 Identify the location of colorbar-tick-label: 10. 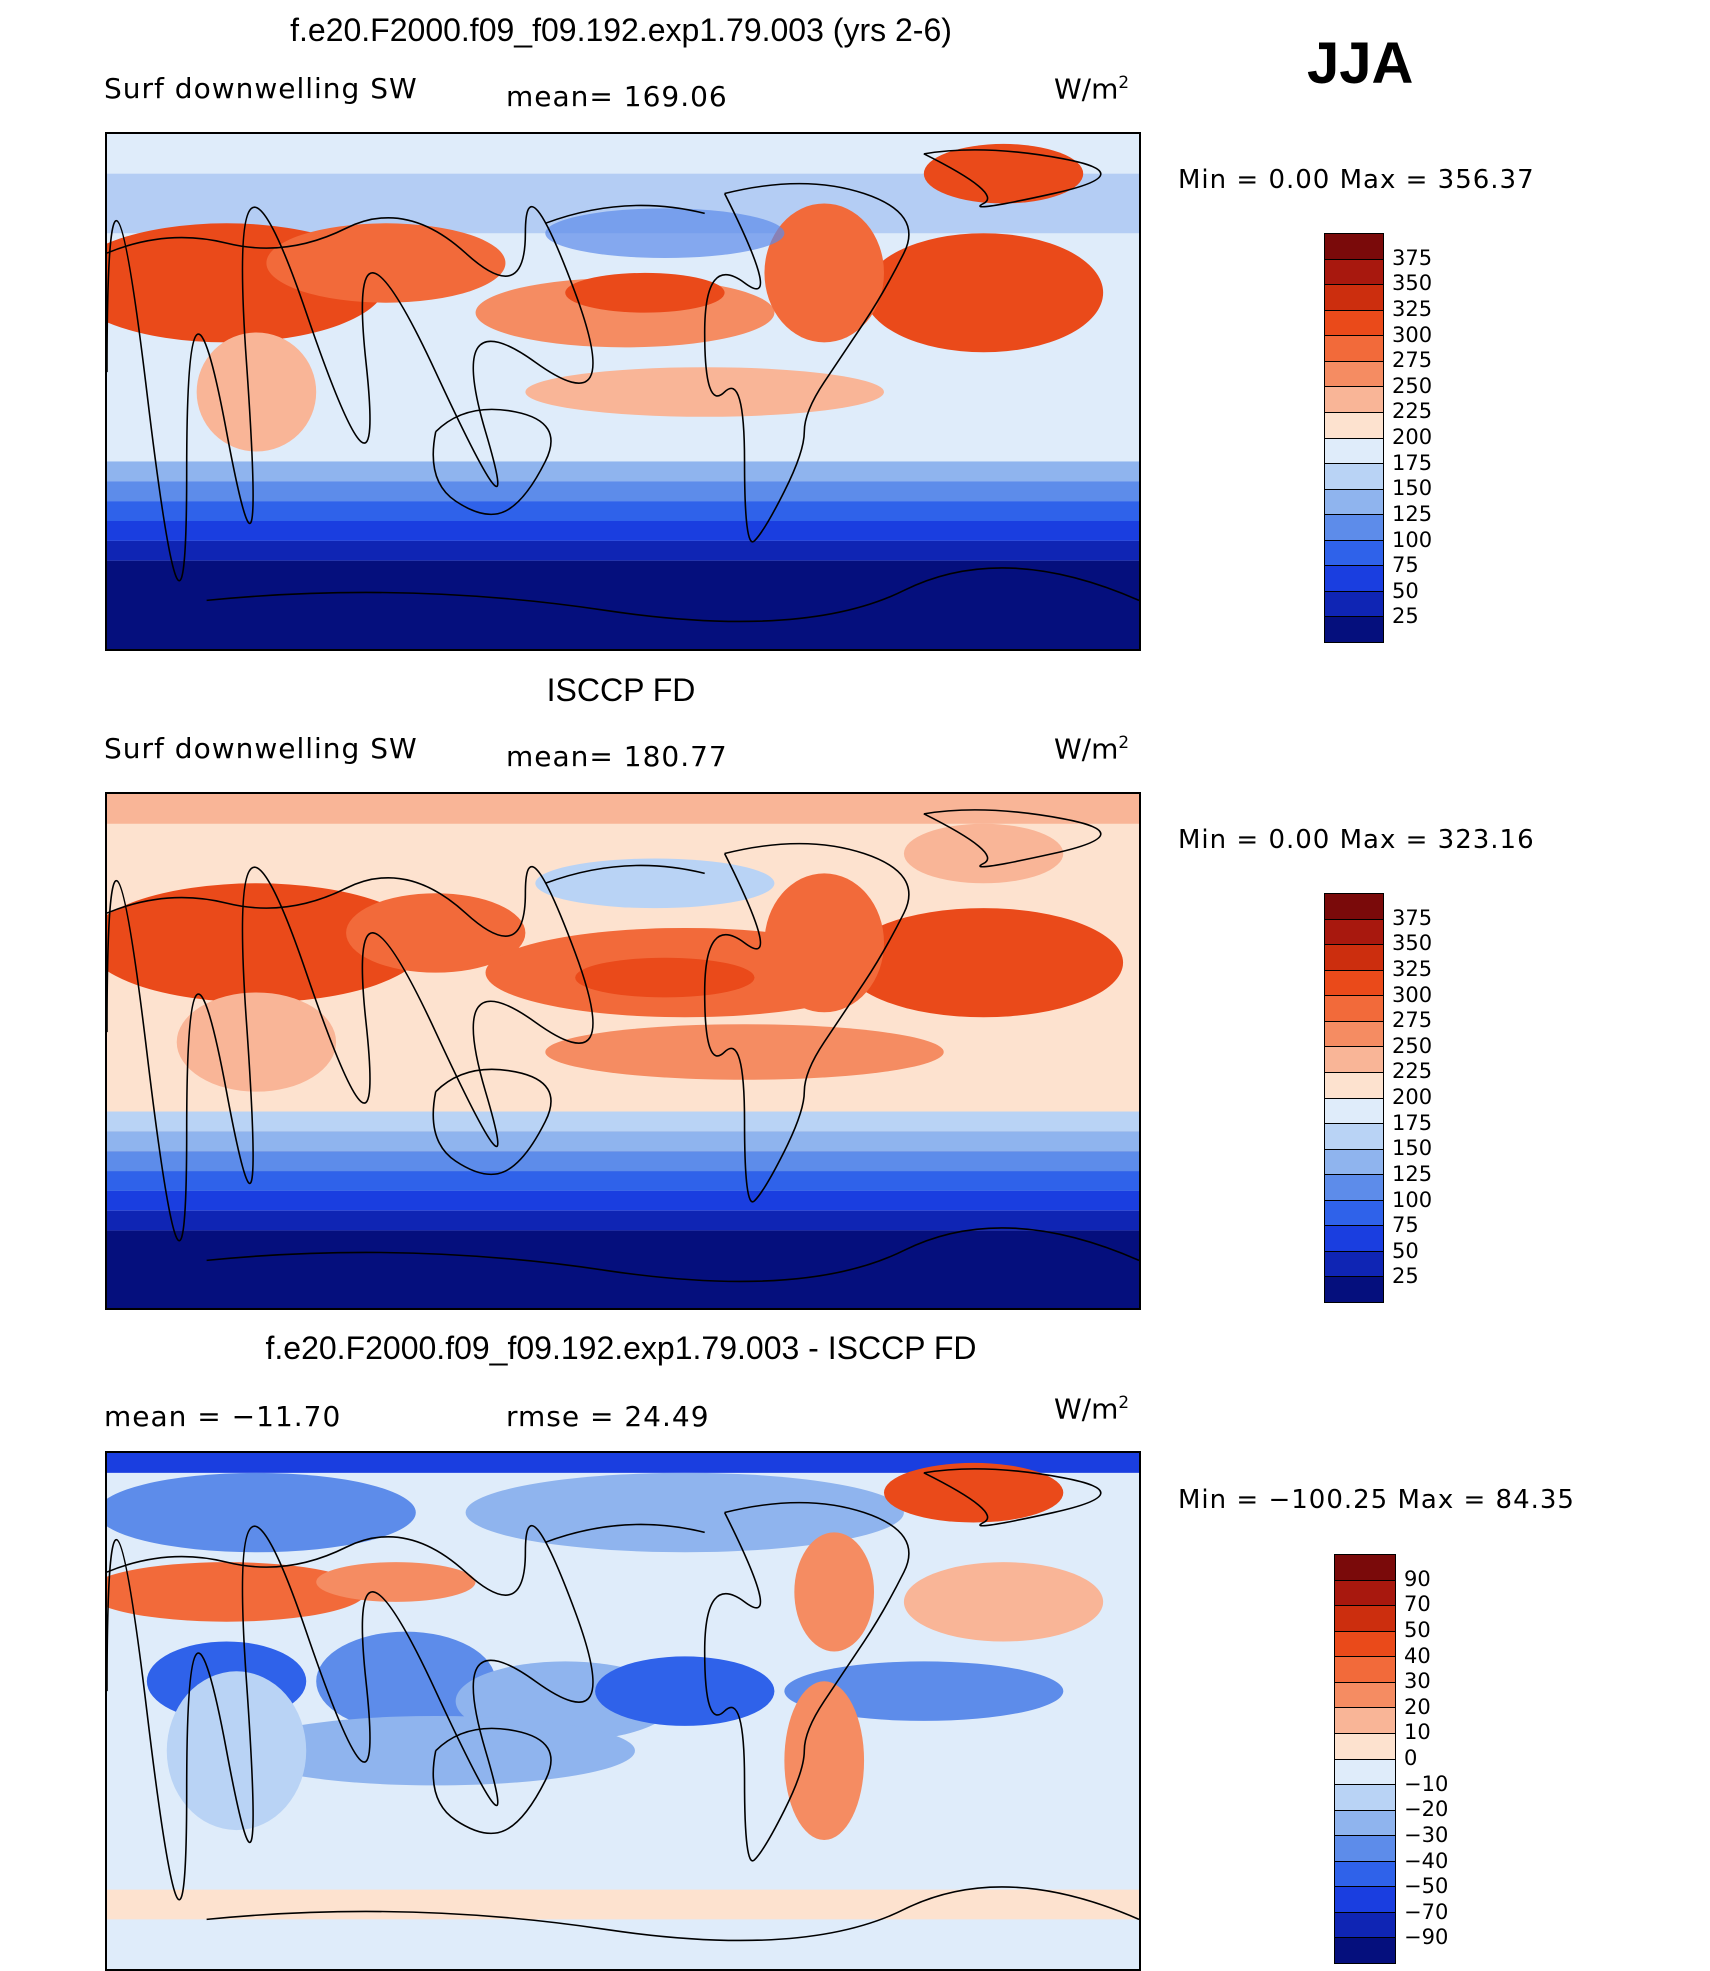
(1417, 1732).